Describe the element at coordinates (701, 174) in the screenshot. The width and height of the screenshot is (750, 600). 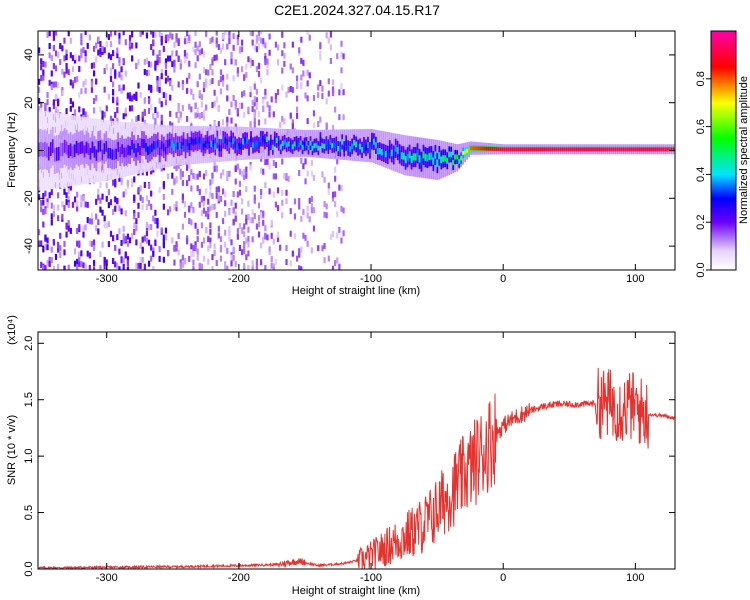
I see `colorbar-tick-label: 0.4` at that location.